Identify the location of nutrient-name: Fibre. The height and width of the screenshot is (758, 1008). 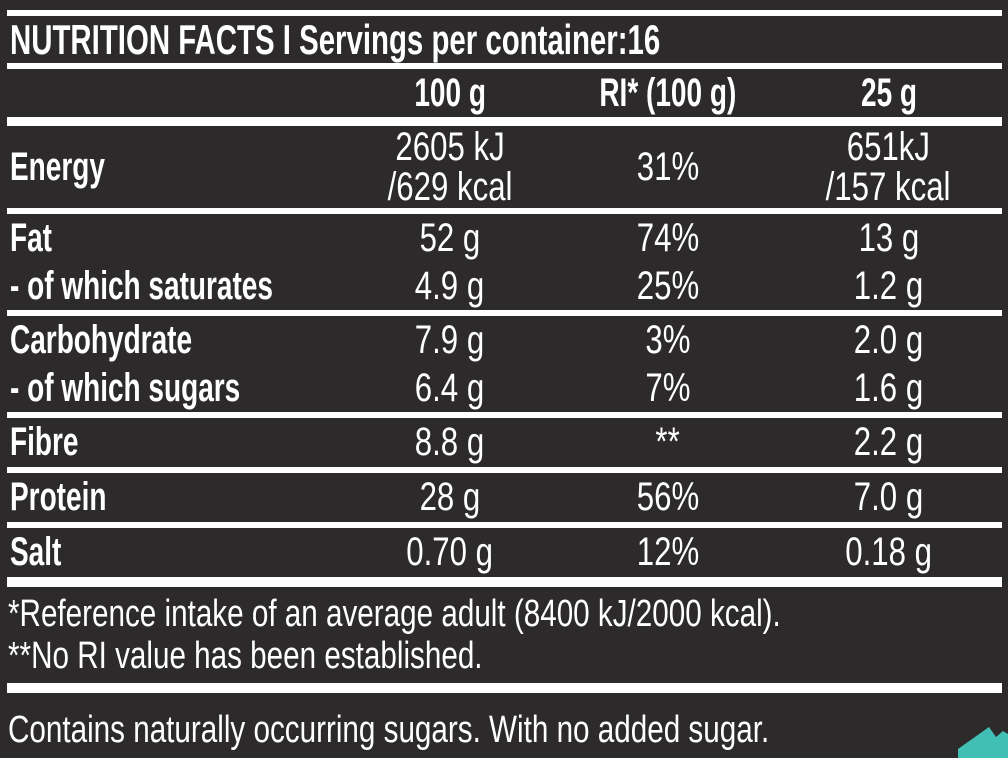
(44, 442).